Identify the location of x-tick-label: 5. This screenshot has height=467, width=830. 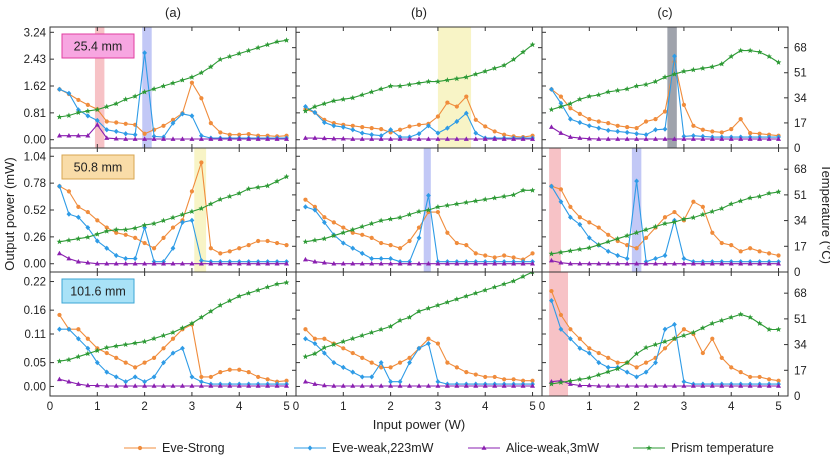
(778, 407).